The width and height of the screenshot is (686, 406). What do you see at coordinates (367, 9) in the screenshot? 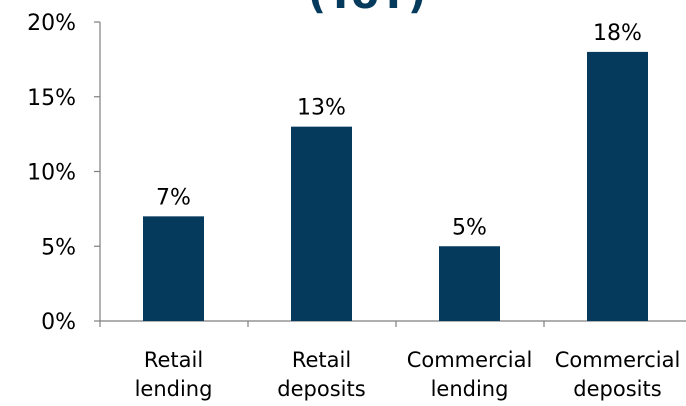
I see `chart-title: (YoY)` at bounding box center [367, 9].